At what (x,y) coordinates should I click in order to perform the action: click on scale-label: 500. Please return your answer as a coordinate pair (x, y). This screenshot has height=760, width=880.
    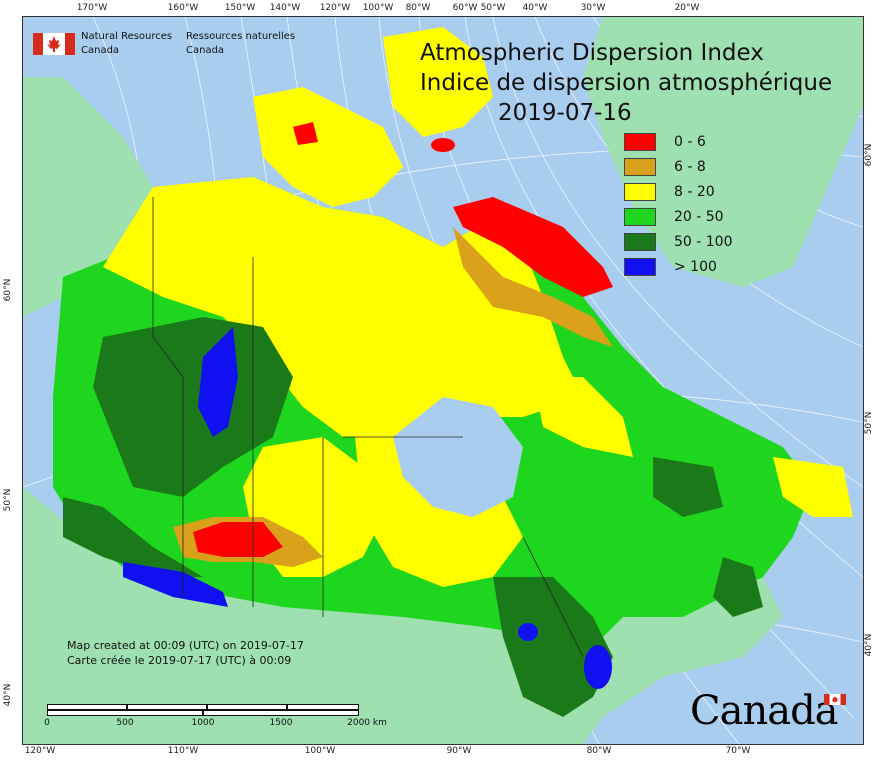
    Looking at the image, I should click on (125, 723).